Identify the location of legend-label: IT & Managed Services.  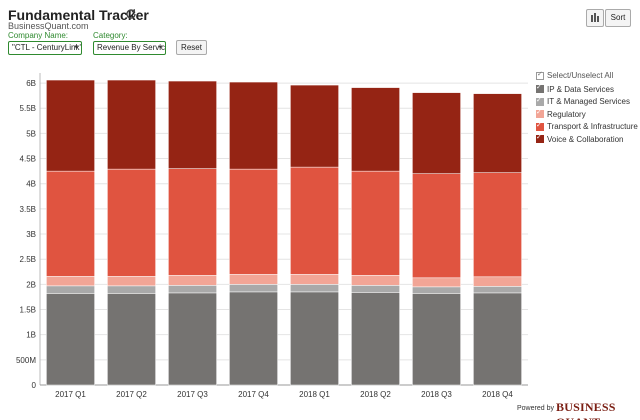
(589, 102).